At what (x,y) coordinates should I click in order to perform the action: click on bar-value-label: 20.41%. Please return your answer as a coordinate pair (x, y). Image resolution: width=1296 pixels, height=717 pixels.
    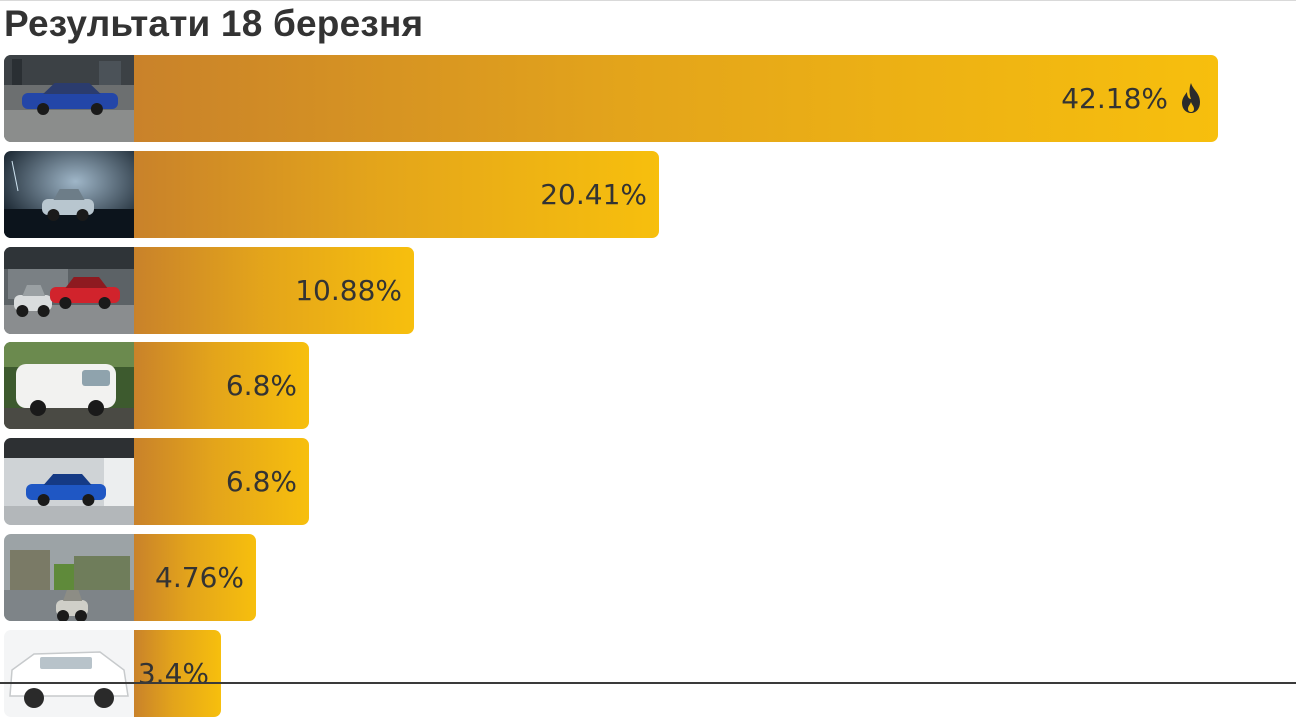
    Looking at the image, I should click on (593, 194).